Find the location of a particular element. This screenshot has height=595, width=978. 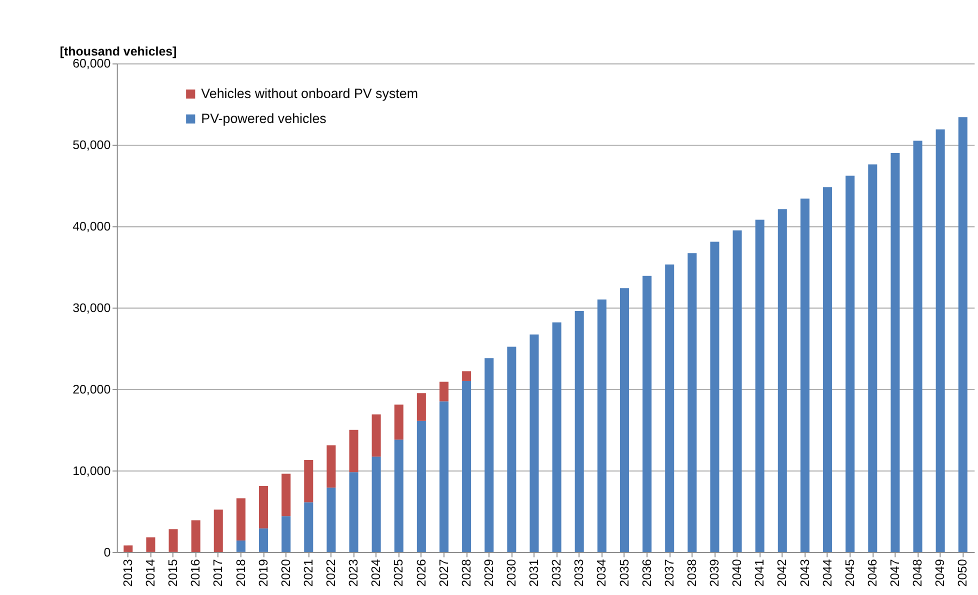

x-tick-label: 2043 is located at coordinates (805, 573).